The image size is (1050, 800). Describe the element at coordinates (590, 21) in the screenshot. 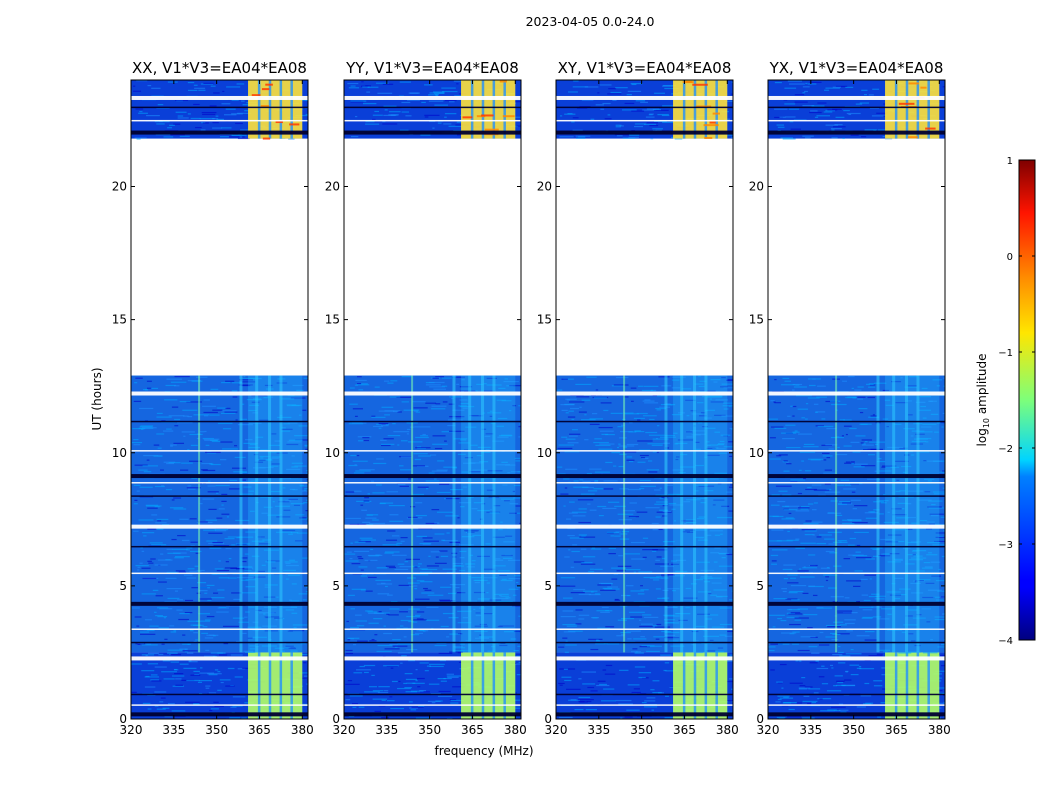

I see `figure-title: 2023-04-05 0.0-24.0` at that location.